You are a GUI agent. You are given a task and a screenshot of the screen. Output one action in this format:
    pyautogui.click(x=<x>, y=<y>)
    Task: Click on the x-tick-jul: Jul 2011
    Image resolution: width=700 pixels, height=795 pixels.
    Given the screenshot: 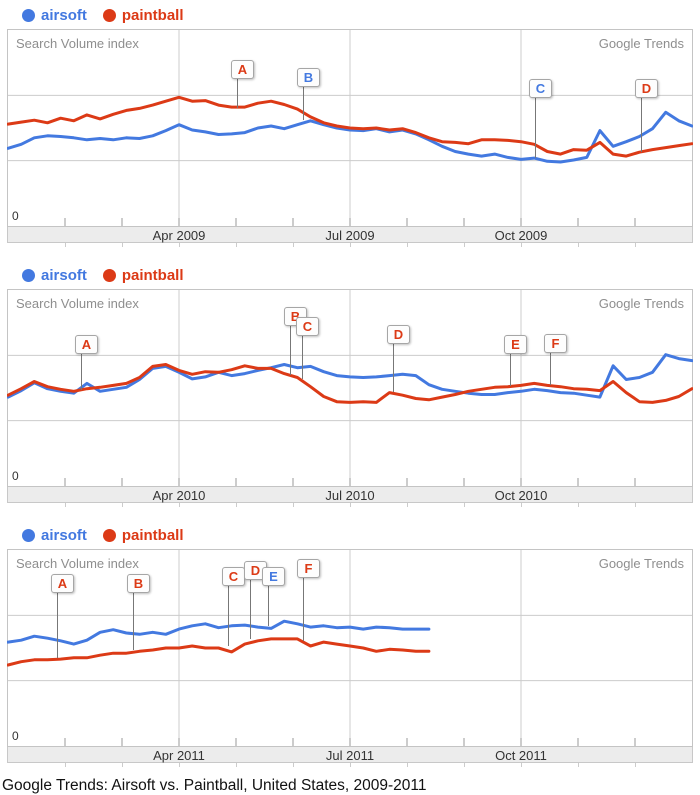 What is the action you would take?
    pyautogui.click(x=350, y=755)
    